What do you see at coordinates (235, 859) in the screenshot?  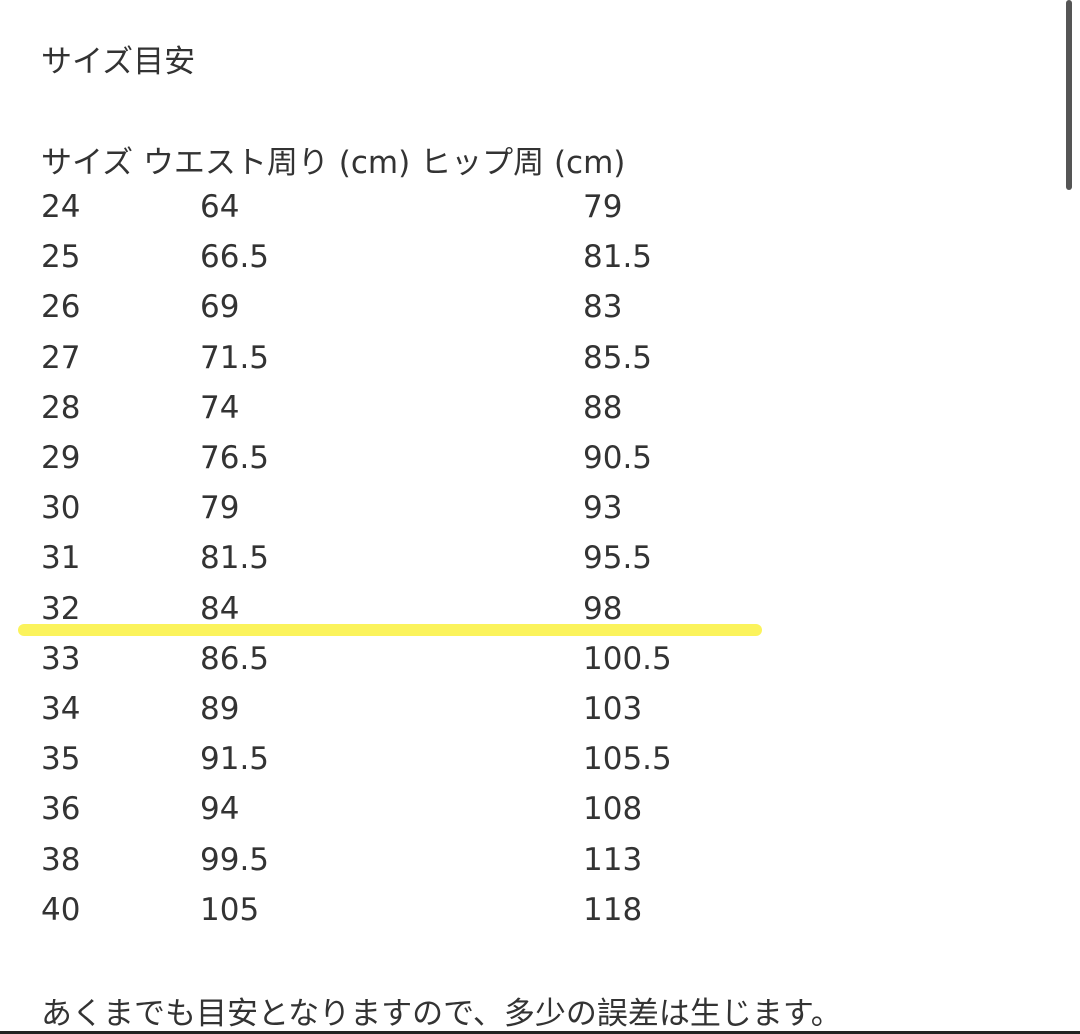 I see `cell-waist: 99.5` at bounding box center [235, 859].